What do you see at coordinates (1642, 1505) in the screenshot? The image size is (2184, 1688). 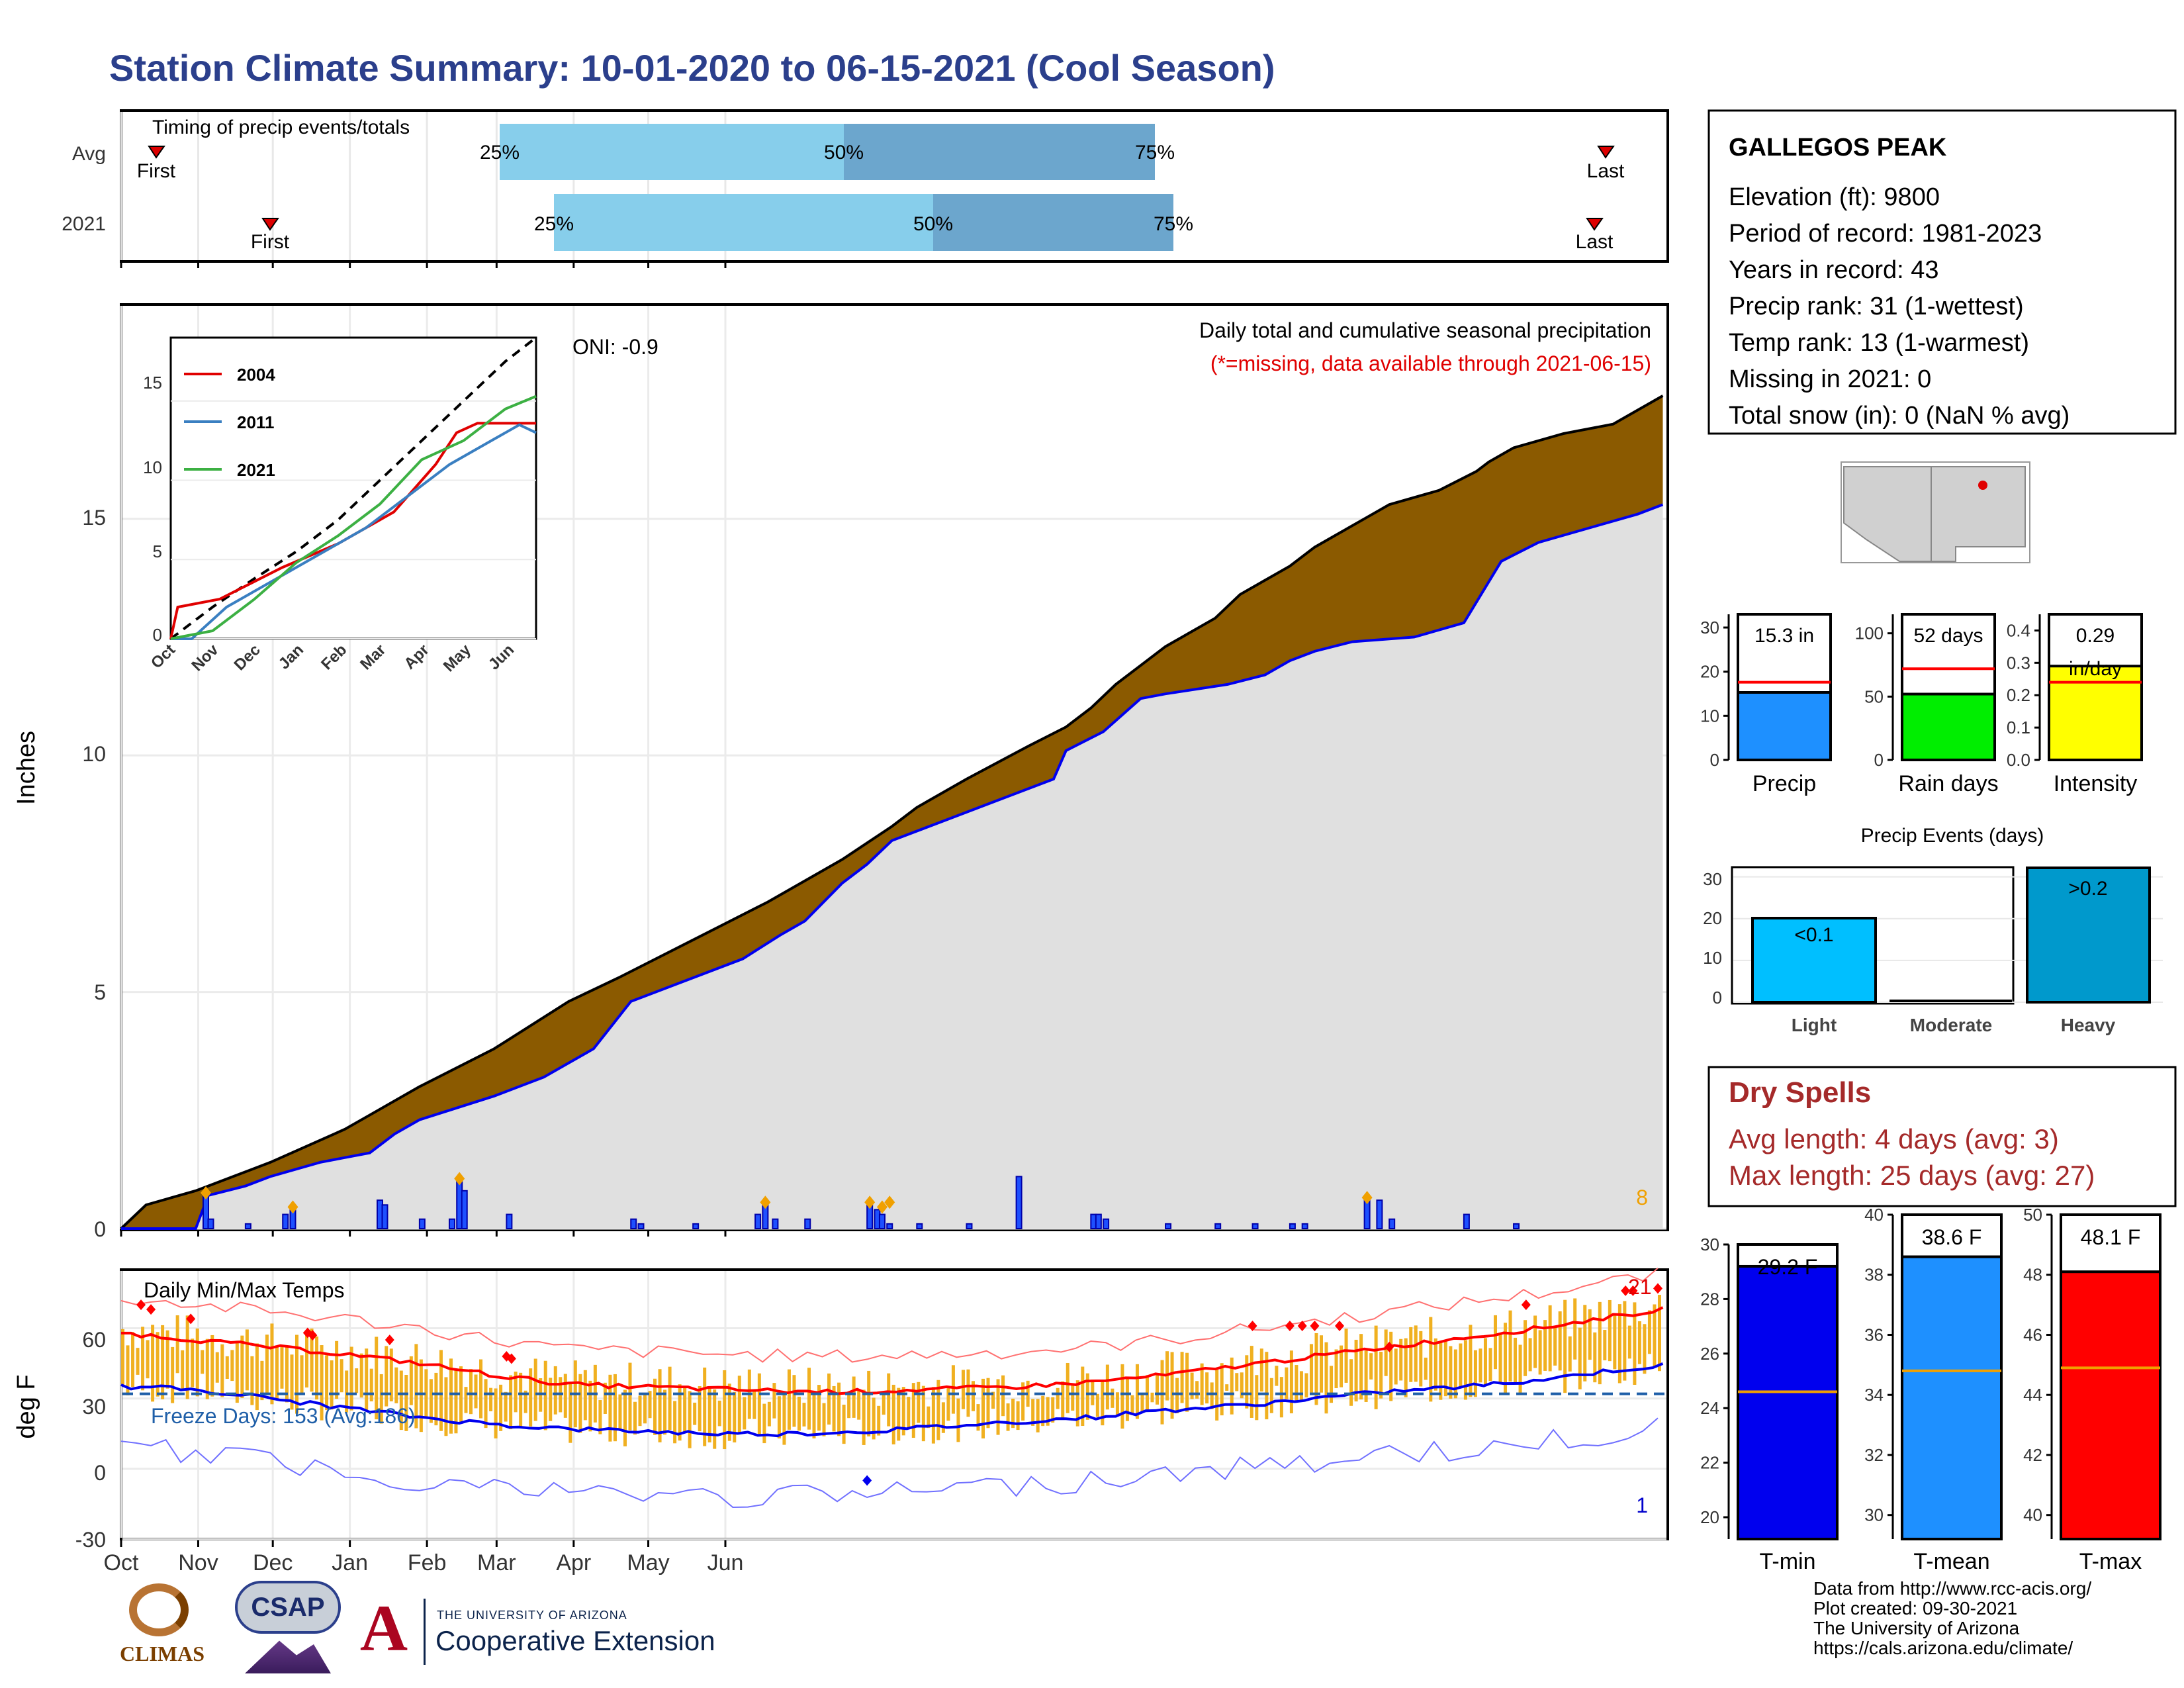 I see `temp-count-low: 1` at bounding box center [1642, 1505].